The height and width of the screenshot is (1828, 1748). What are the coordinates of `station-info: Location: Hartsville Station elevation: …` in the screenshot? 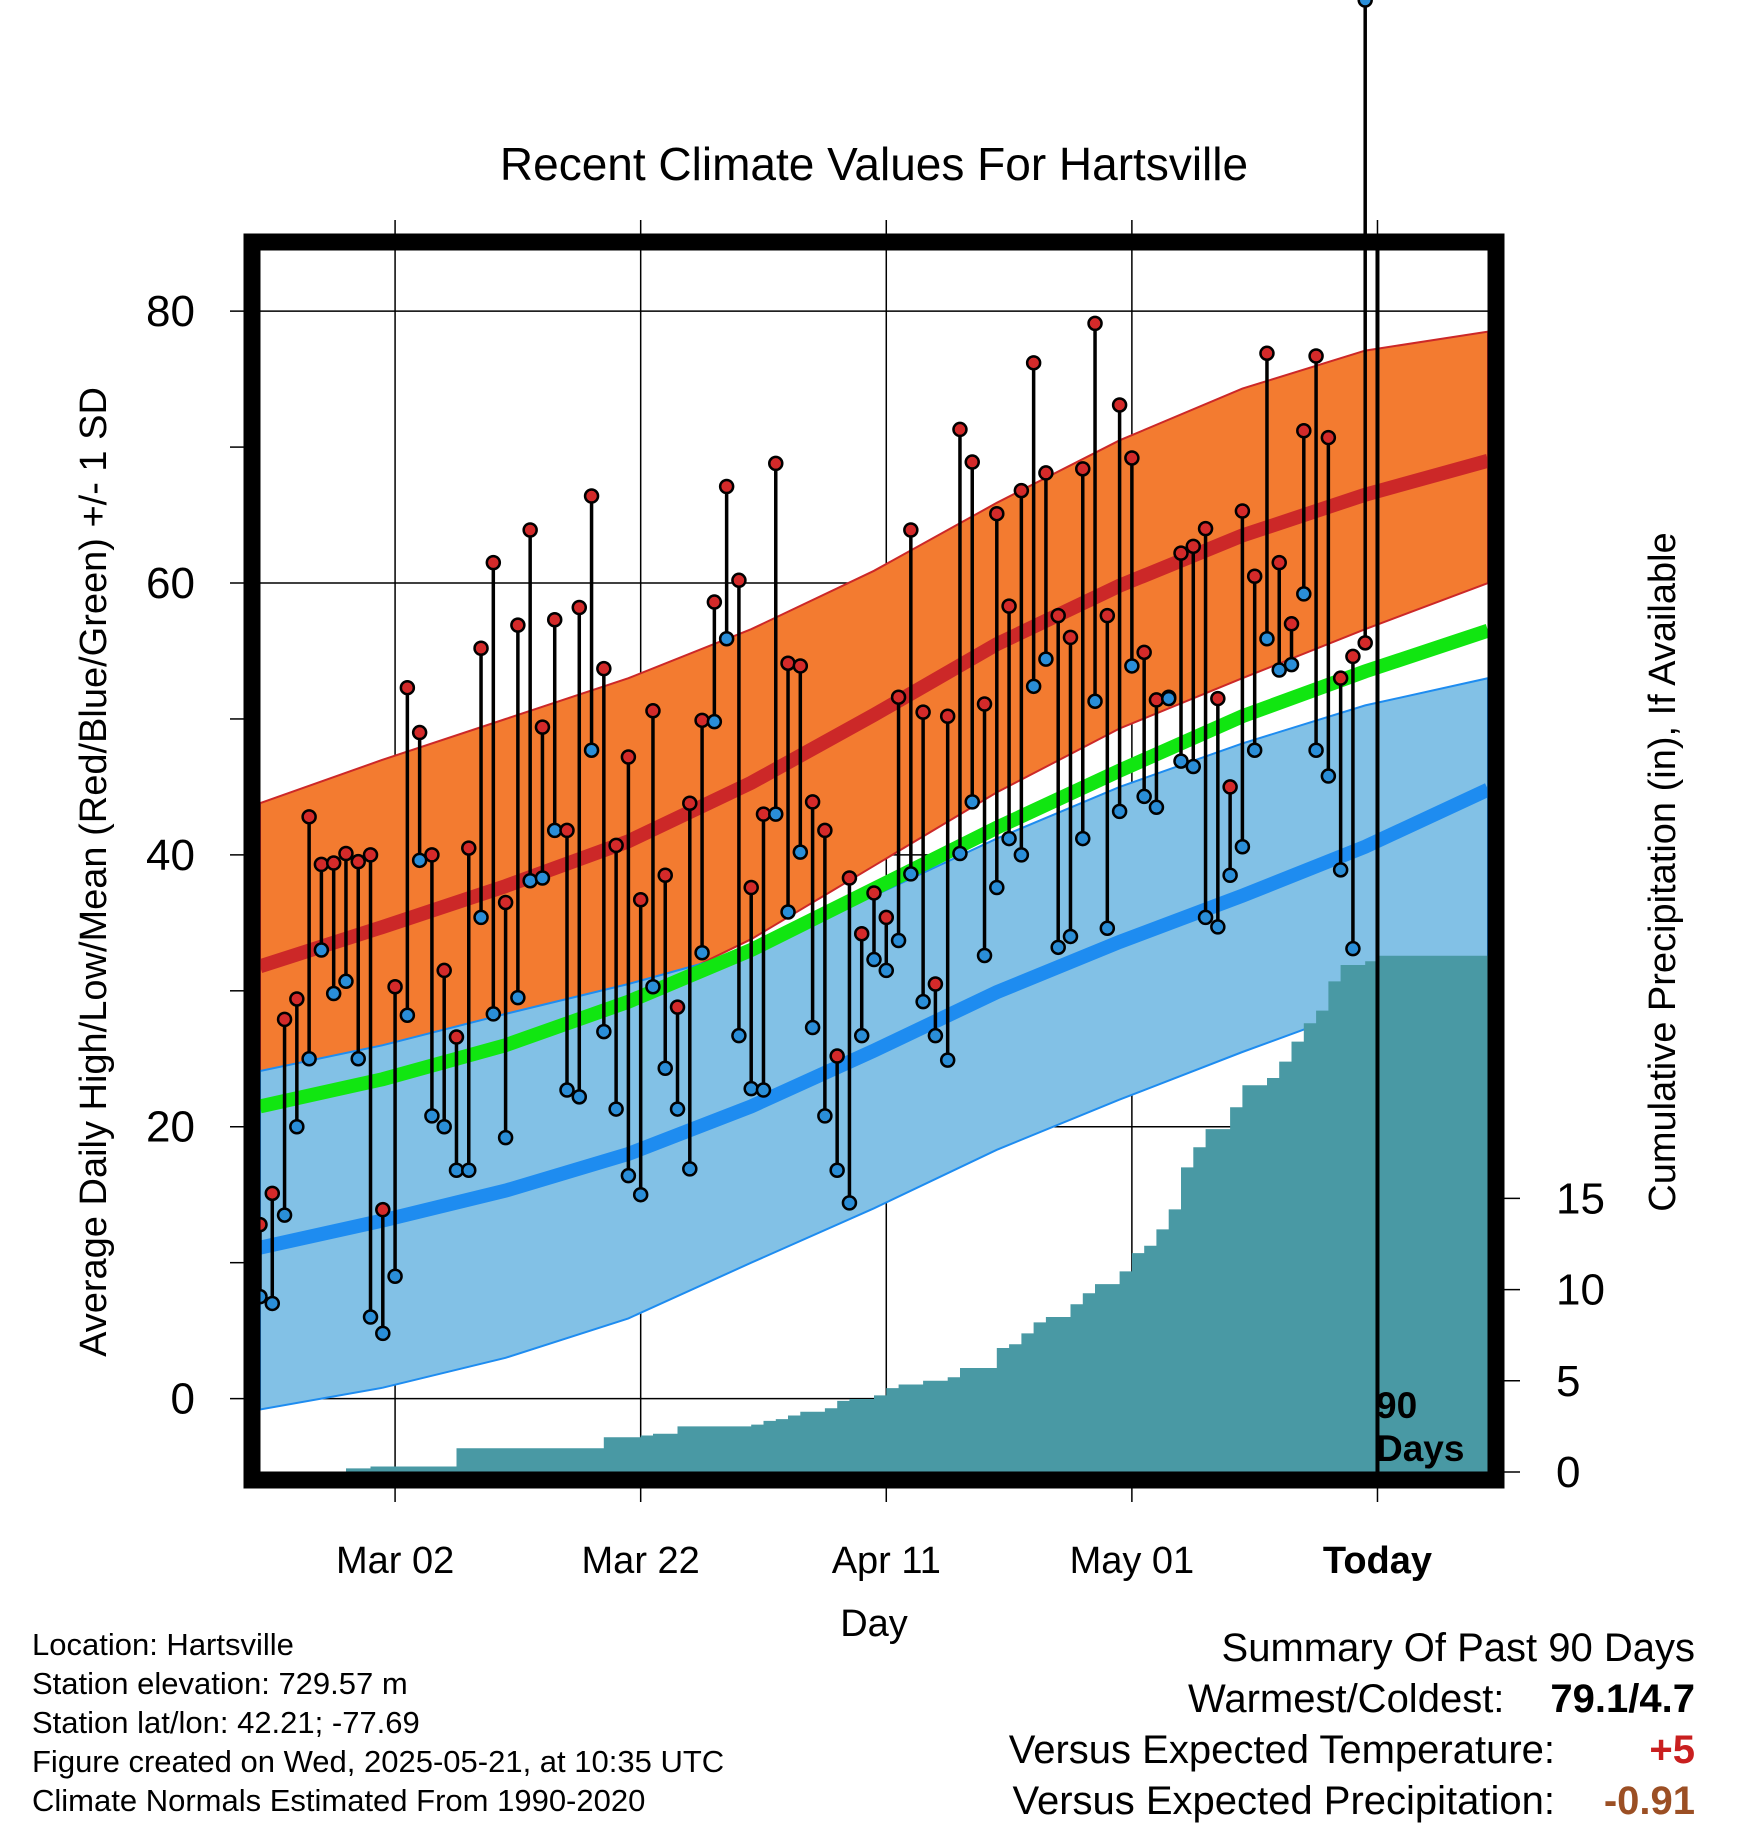 It's located at (378, 1722).